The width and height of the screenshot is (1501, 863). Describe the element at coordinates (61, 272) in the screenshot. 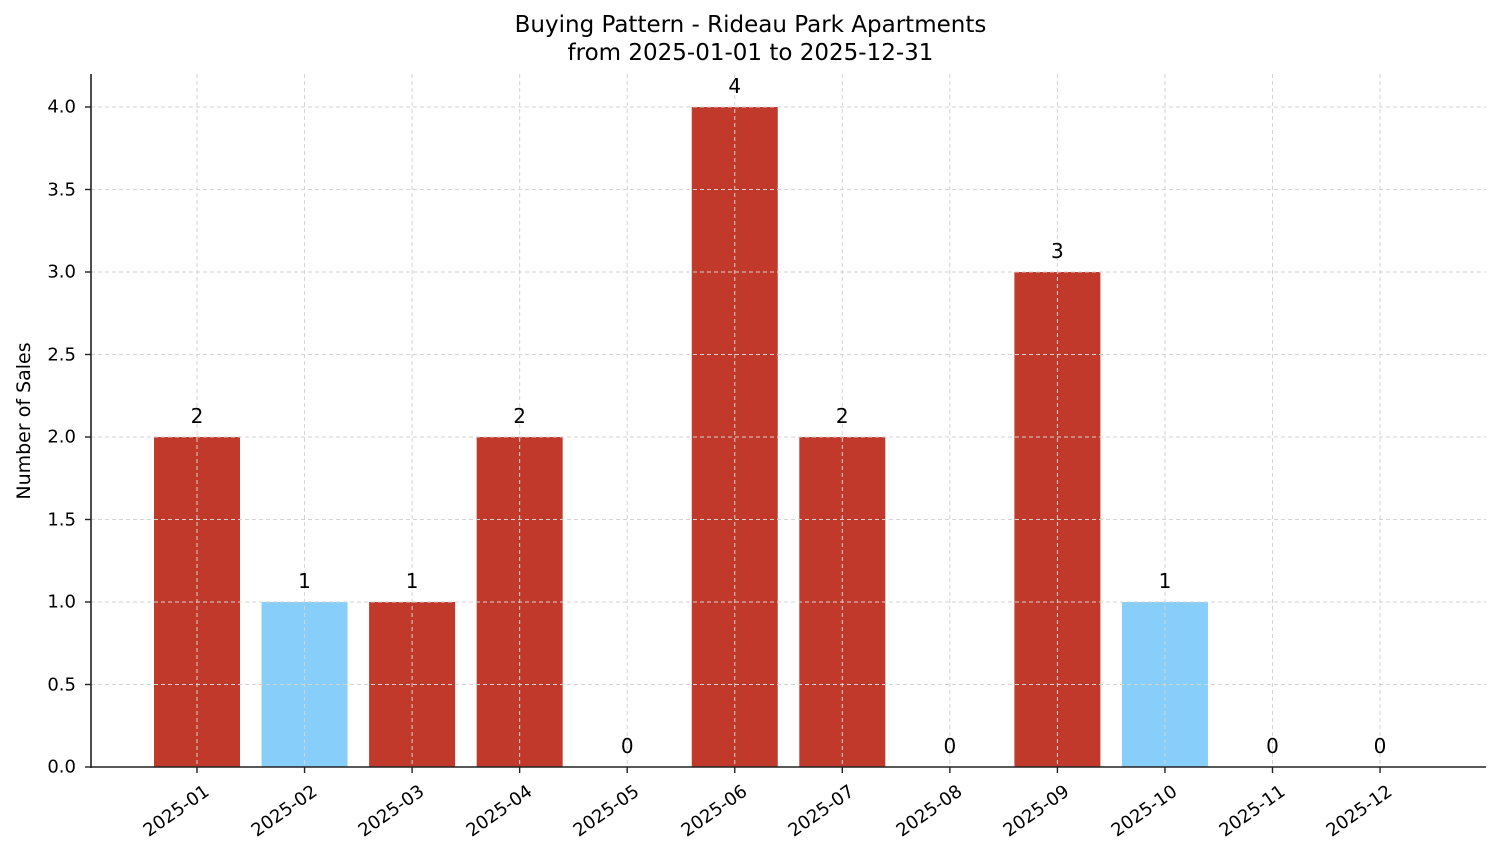

I see `y-tick-label: 3.0` at that location.